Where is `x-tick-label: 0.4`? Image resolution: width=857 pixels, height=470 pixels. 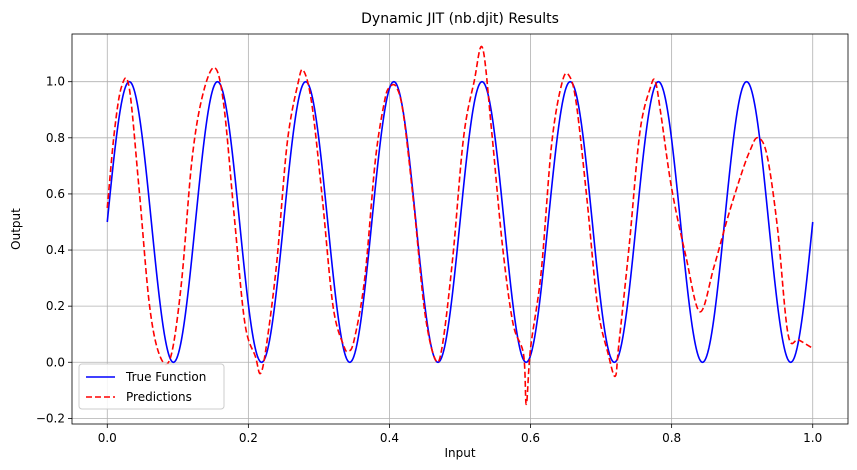 x-tick-label: 0.4 is located at coordinates (389, 438).